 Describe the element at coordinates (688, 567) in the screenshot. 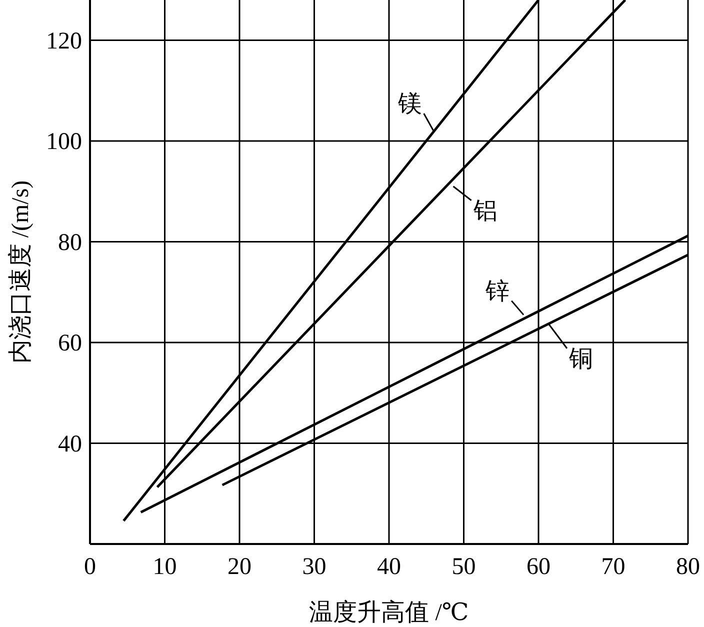

I see `x-tick-label: 80` at that location.